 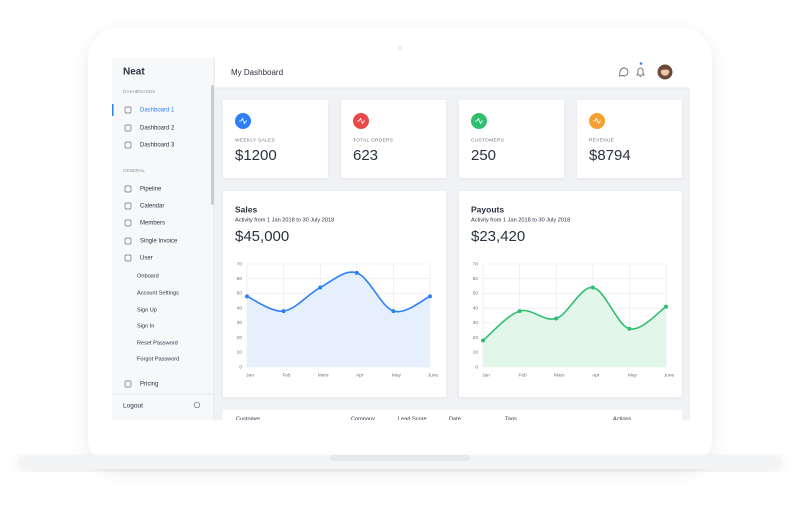 What do you see at coordinates (452, 73) in the screenshot?
I see `topbar` at bounding box center [452, 73].